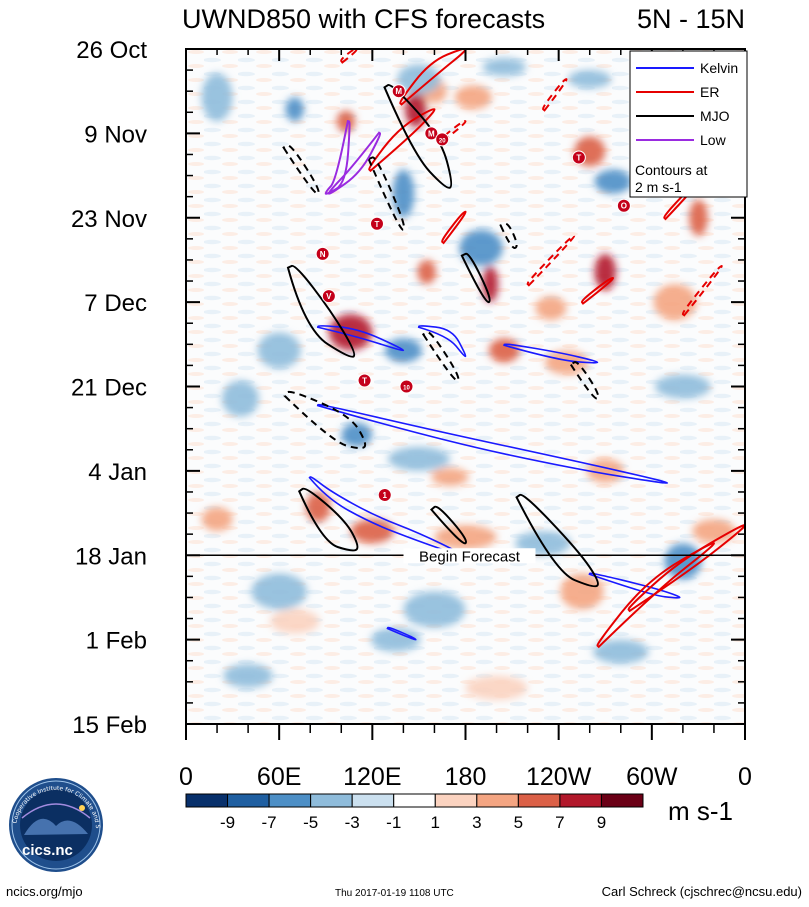 Image resolution: width=809 pixels, height=907 pixels. I want to click on forecast-start-label: Begin Forecast, so click(470, 556).